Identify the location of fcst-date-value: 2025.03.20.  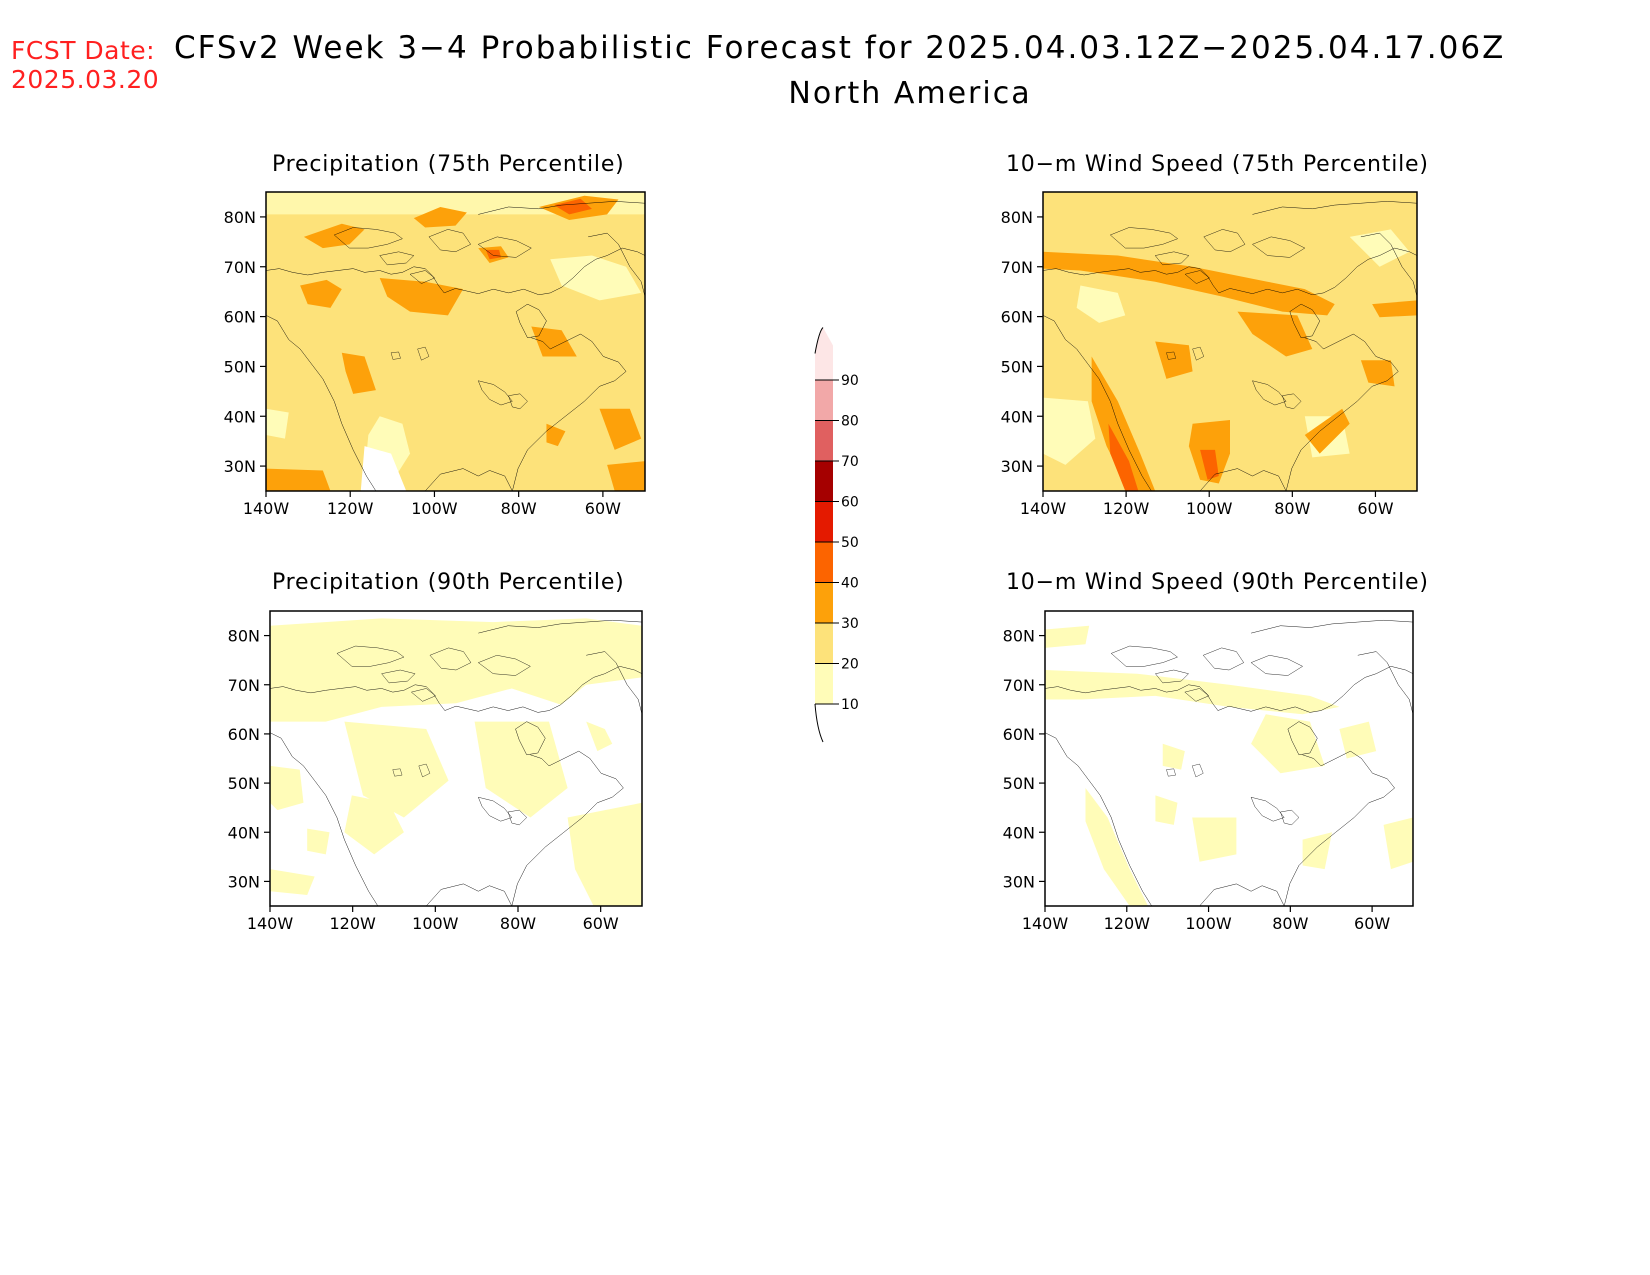
(85, 79).